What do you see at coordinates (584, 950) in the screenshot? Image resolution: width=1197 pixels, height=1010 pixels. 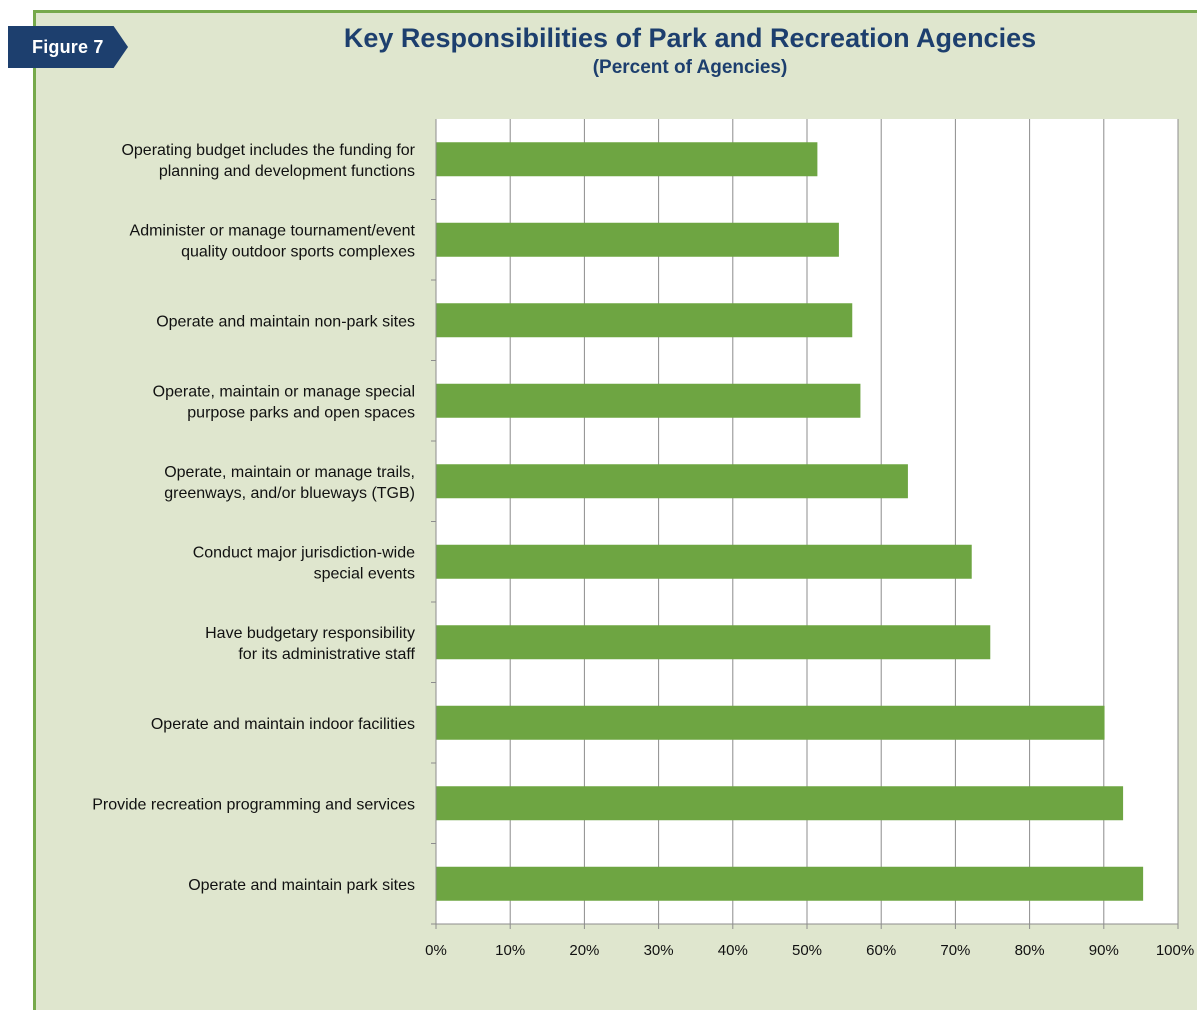 I see `x-tick-label: 20%` at bounding box center [584, 950].